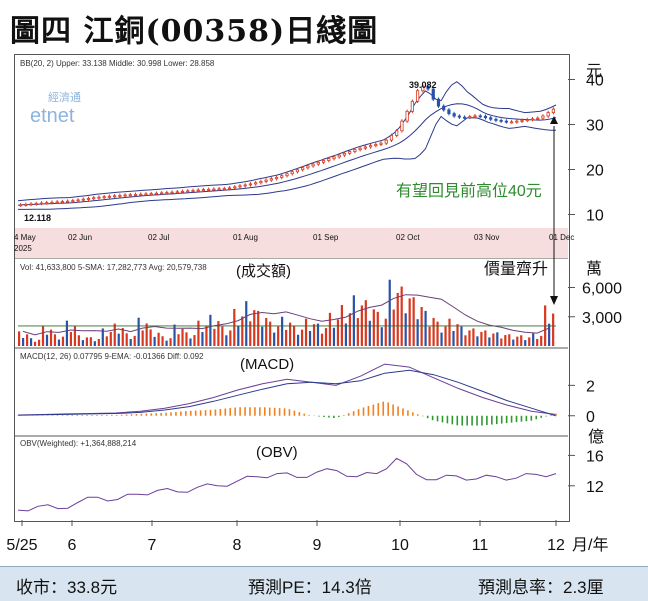 This screenshot has height=601, width=648. Describe the element at coordinates (287, 393) in the screenshot. I see `macd-signal-line` at that location.